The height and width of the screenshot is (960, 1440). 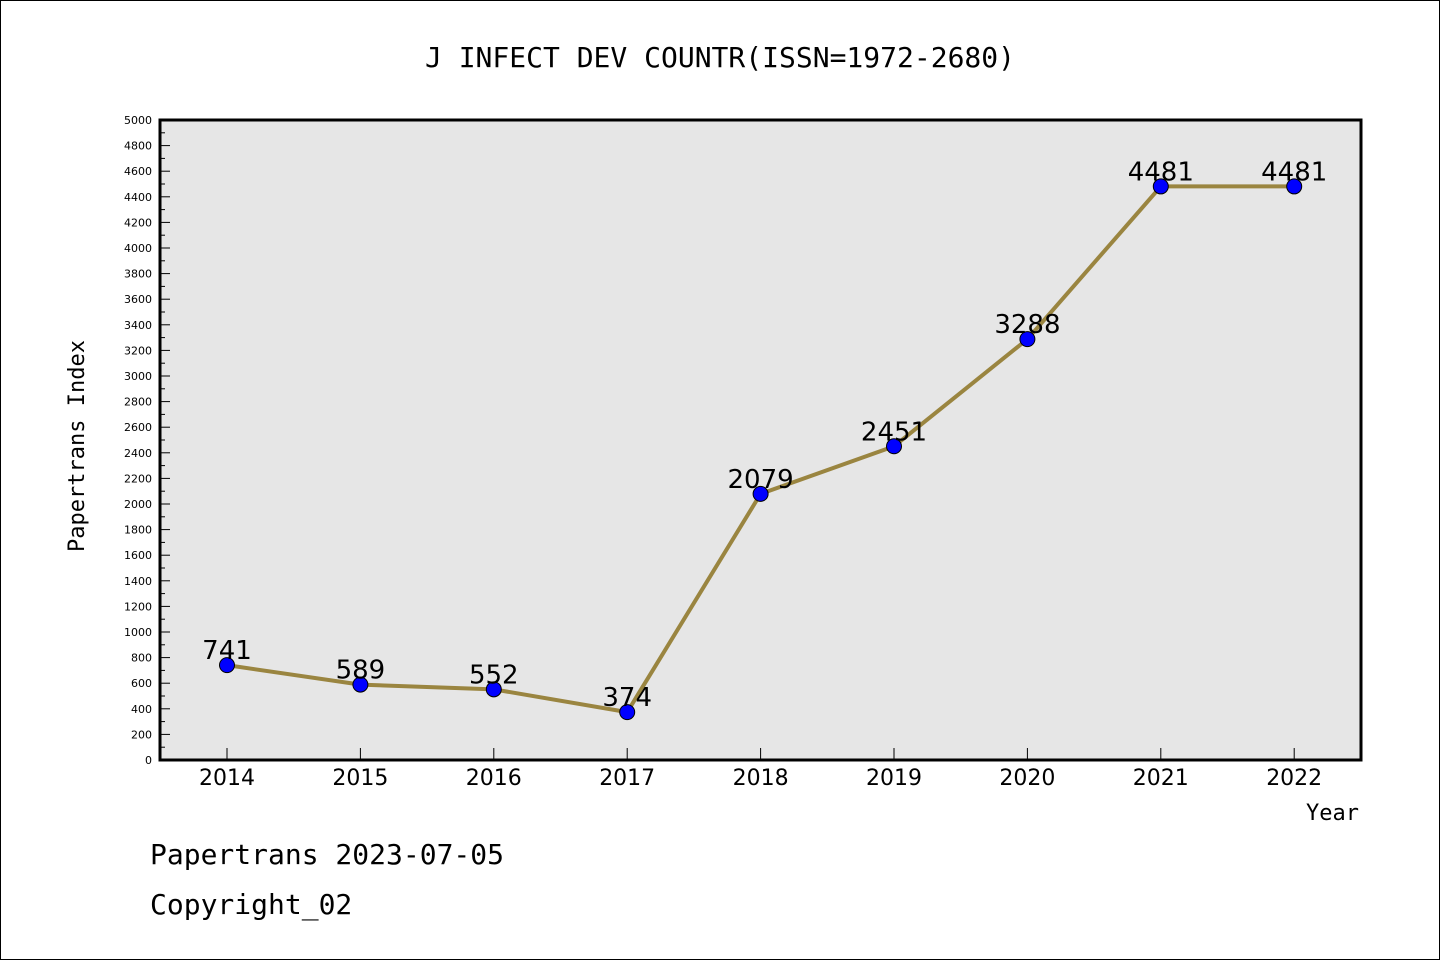 I want to click on y-tick-label: 400, so click(x=141, y=709).